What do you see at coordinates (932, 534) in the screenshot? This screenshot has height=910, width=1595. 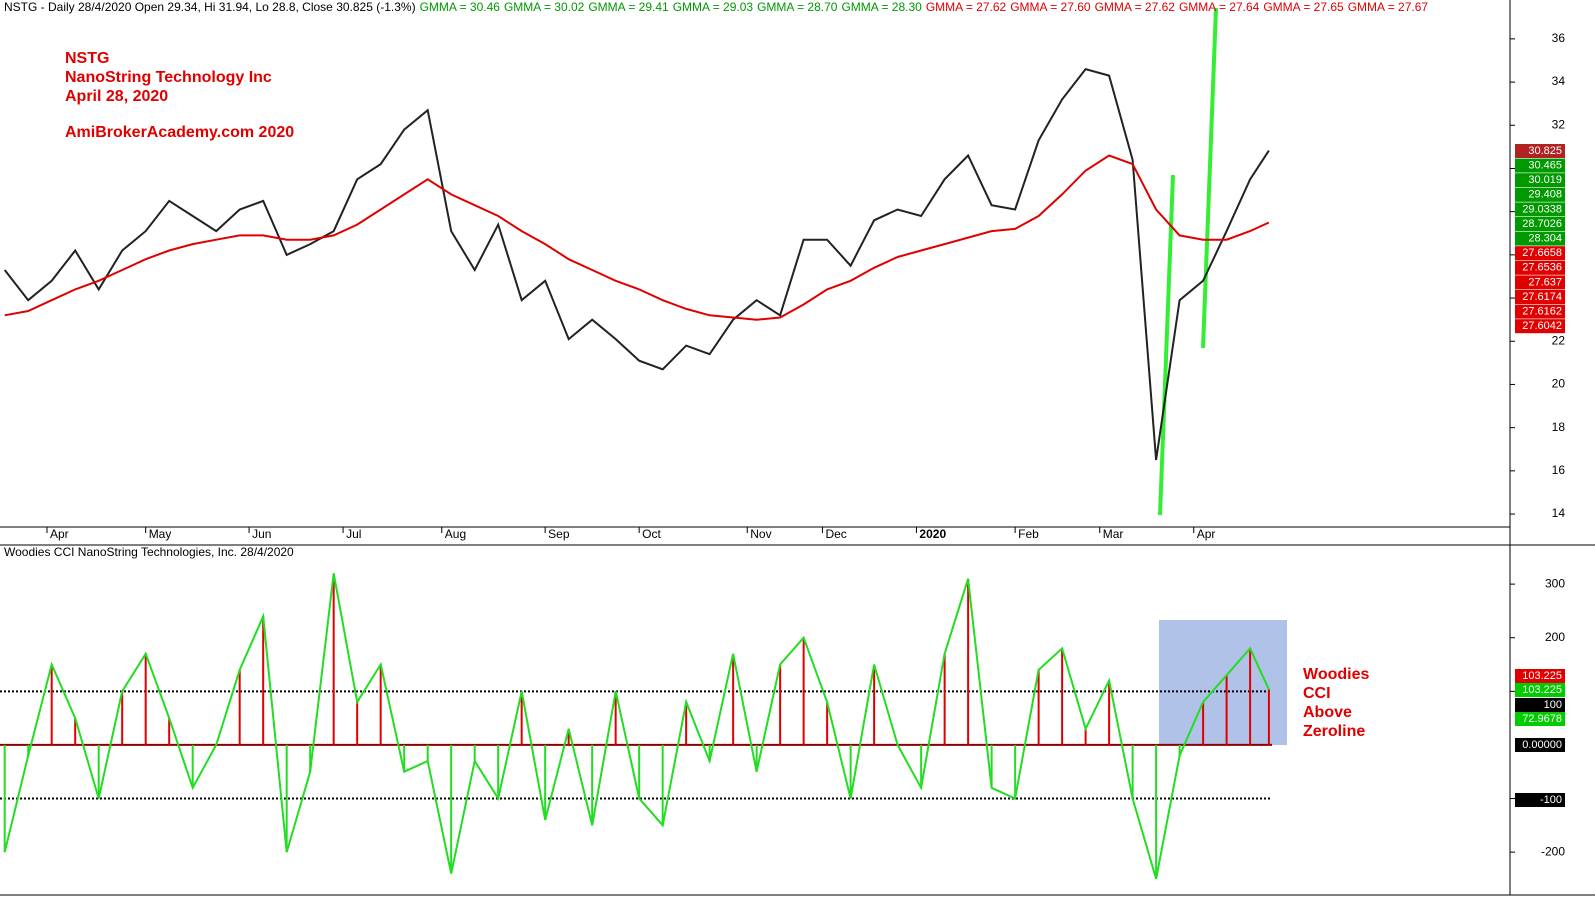 I see `x-tick-label: 2020` at bounding box center [932, 534].